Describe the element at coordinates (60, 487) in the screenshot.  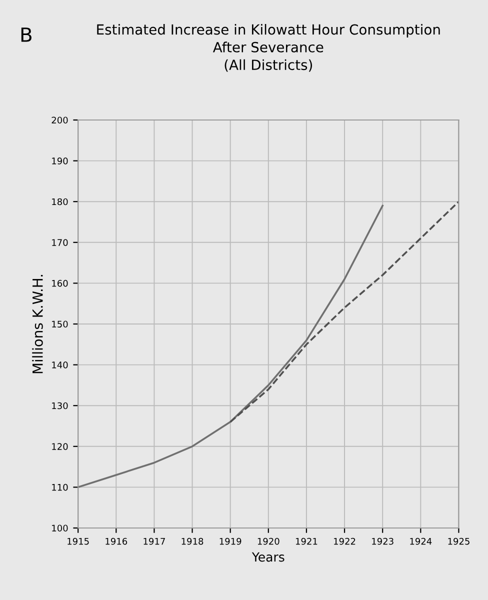
I see `y-tick-label: 110` at that location.